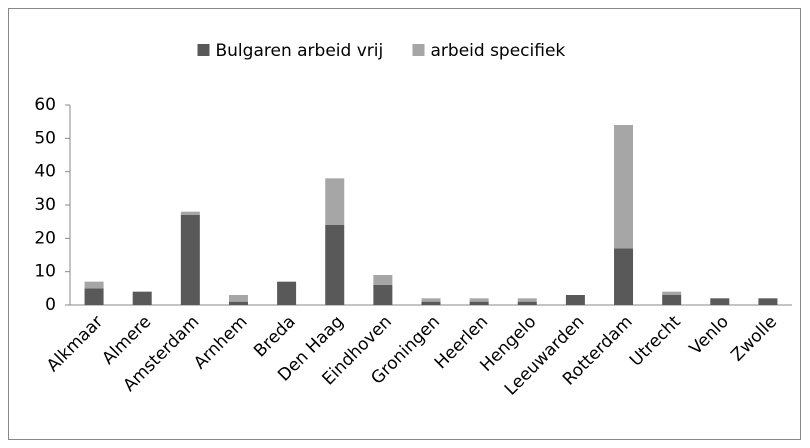 The image size is (810, 448). I want to click on legend-label: arbeid specifiek, so click(498, 51).